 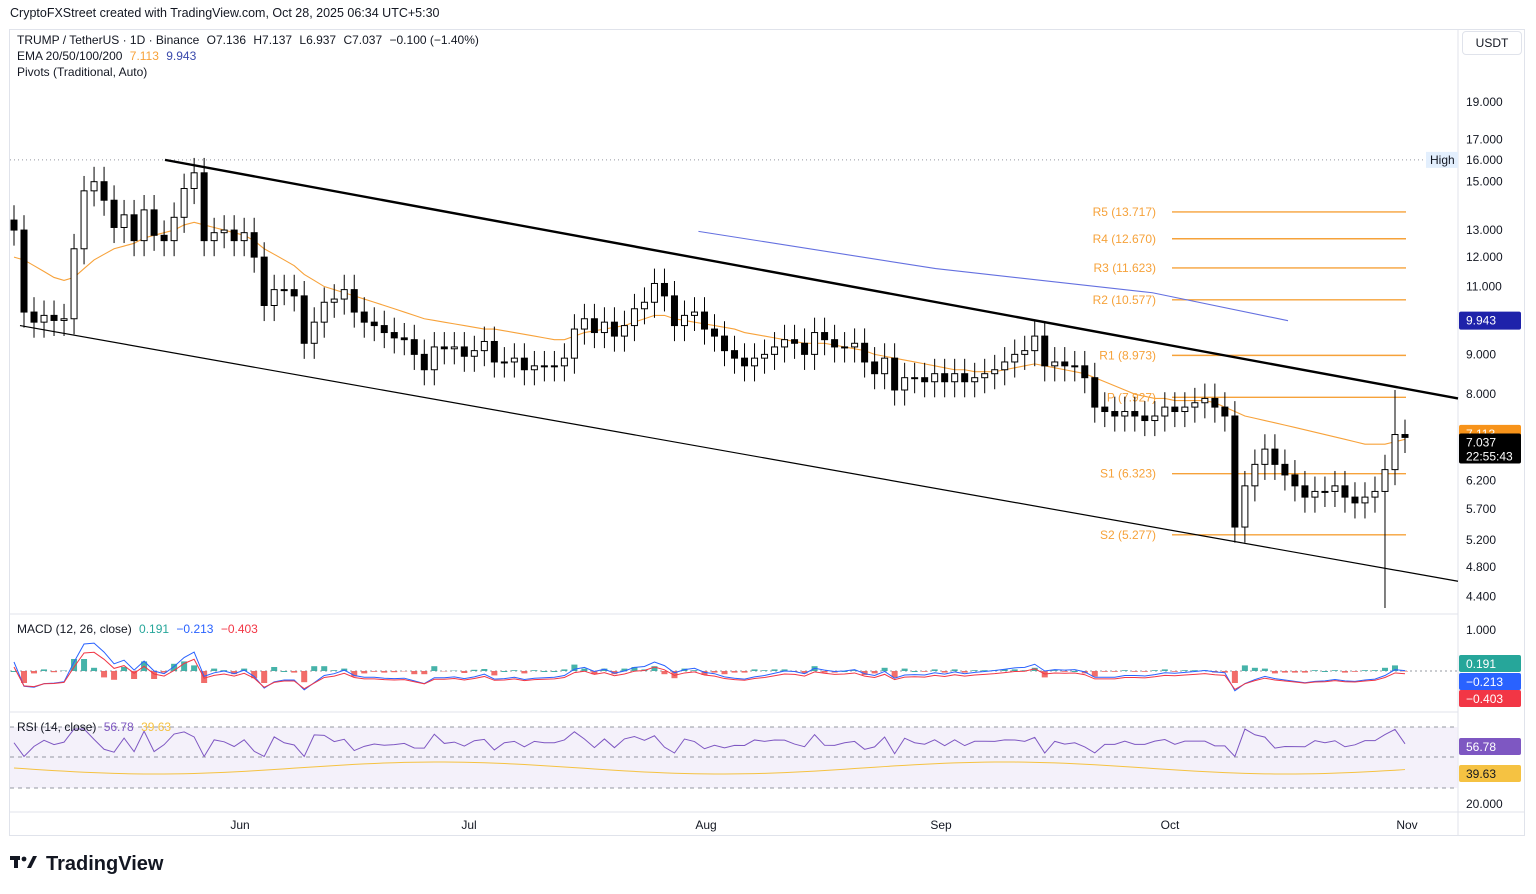 I want to click on close-value: C7.037, so click(x=363, y=40).